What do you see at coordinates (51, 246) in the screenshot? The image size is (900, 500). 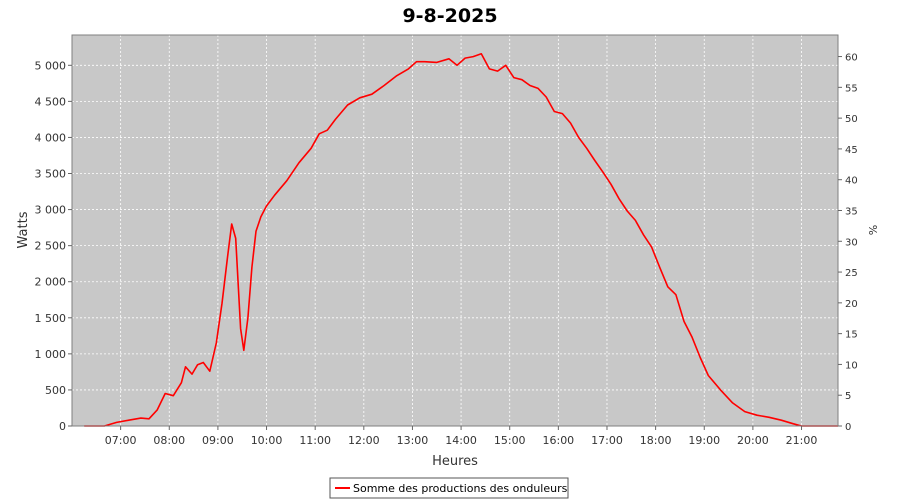 I see `y-tick-label: 2 500` at bounding box center [51, 246].